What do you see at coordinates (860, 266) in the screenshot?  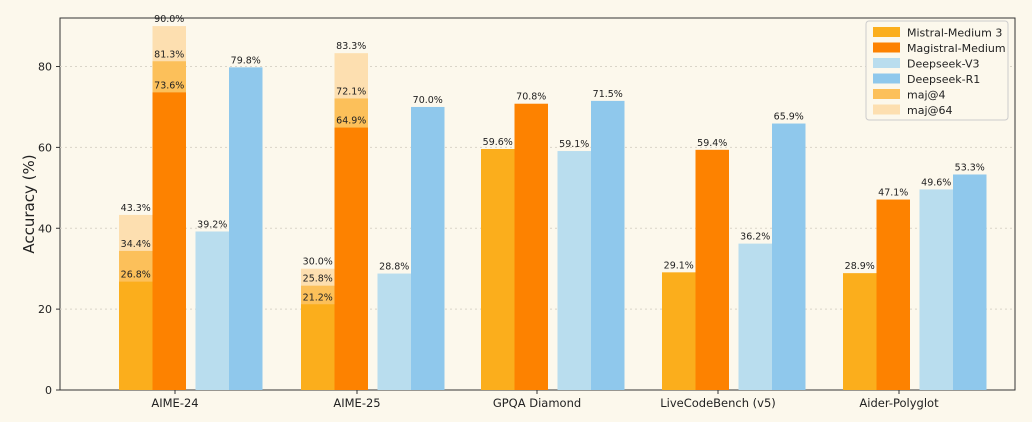 I see `data-label: 28.9%` at bounding box center [860, 266].